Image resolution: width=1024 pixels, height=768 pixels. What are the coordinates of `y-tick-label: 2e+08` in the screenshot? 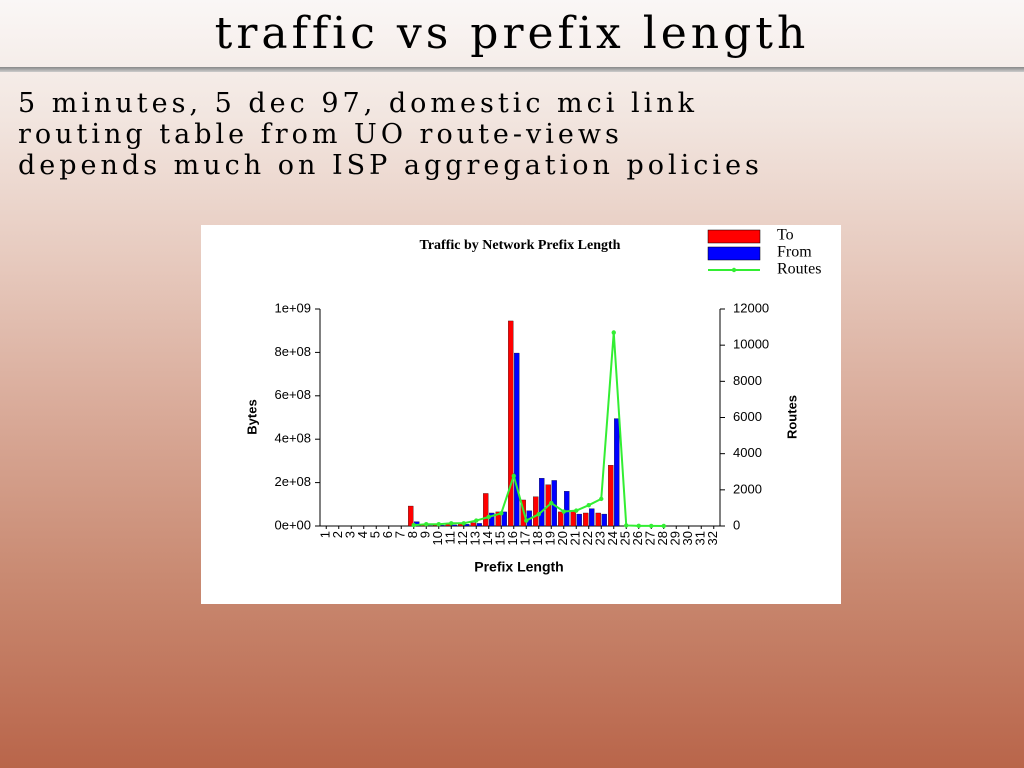 It's located at (292, 481).